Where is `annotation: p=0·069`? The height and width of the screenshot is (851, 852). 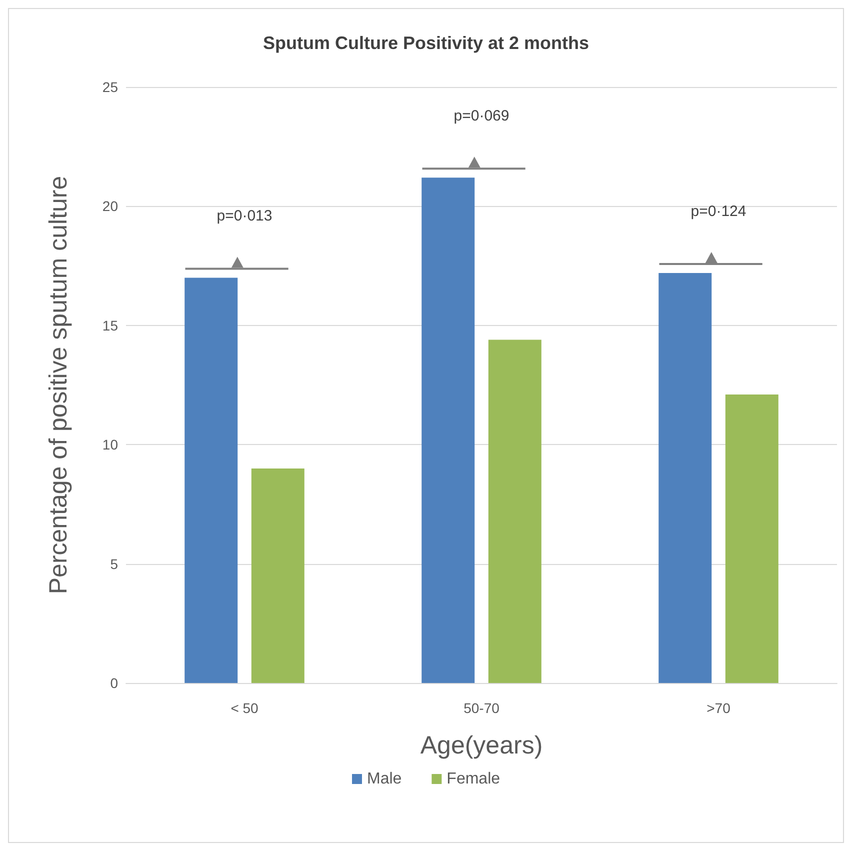
annotation: p=0·069 is located at coordinates (482, 116).